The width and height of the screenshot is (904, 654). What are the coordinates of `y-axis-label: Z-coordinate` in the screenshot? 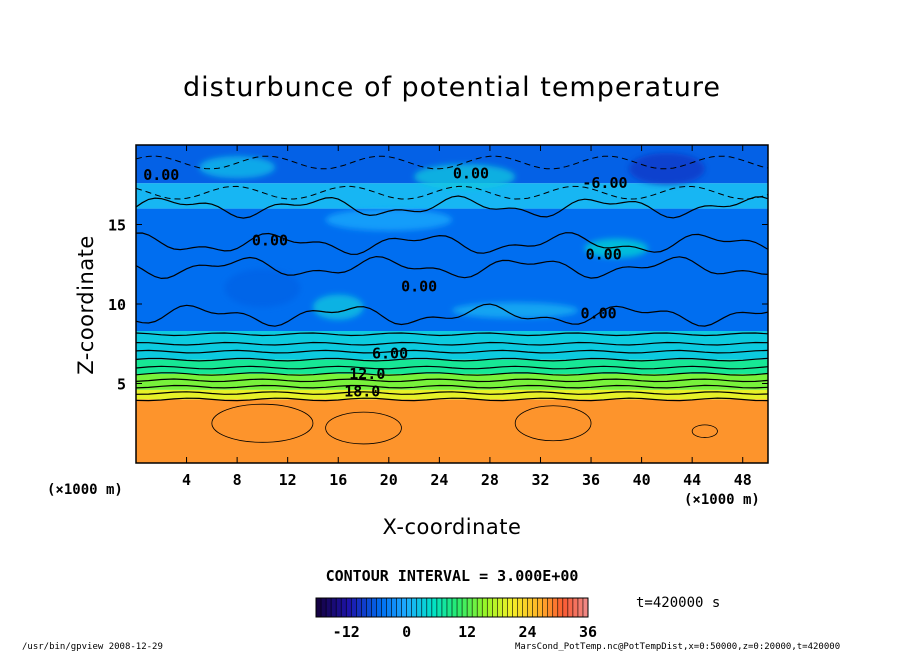 It's located at (86, 305).